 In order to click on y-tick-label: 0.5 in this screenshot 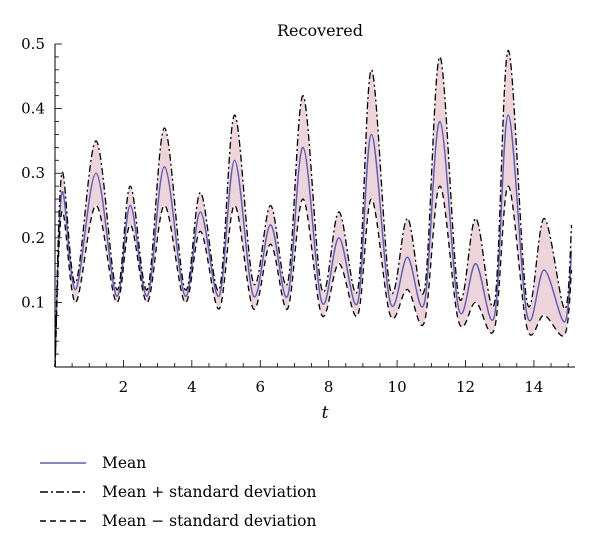, I will do `click(33, 44)`.